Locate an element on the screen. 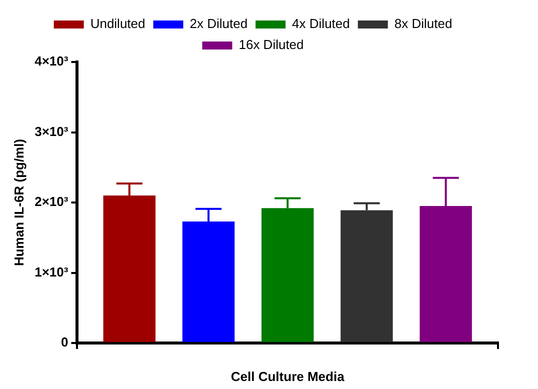 The height and width of the screenshot is (389, 538). legend-label: 2x Diluted is located at coordinates (219, 24).